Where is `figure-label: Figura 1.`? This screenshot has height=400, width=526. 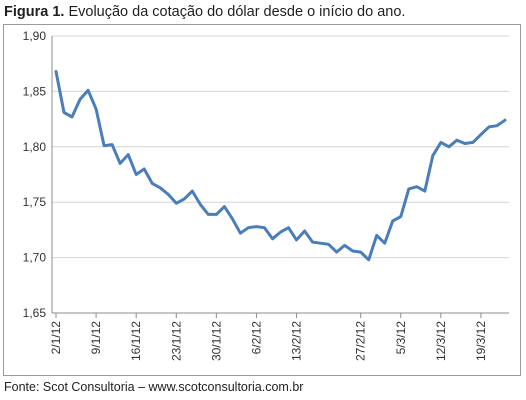
figure-label: Figura 1. is located at coordinates (34, 12).